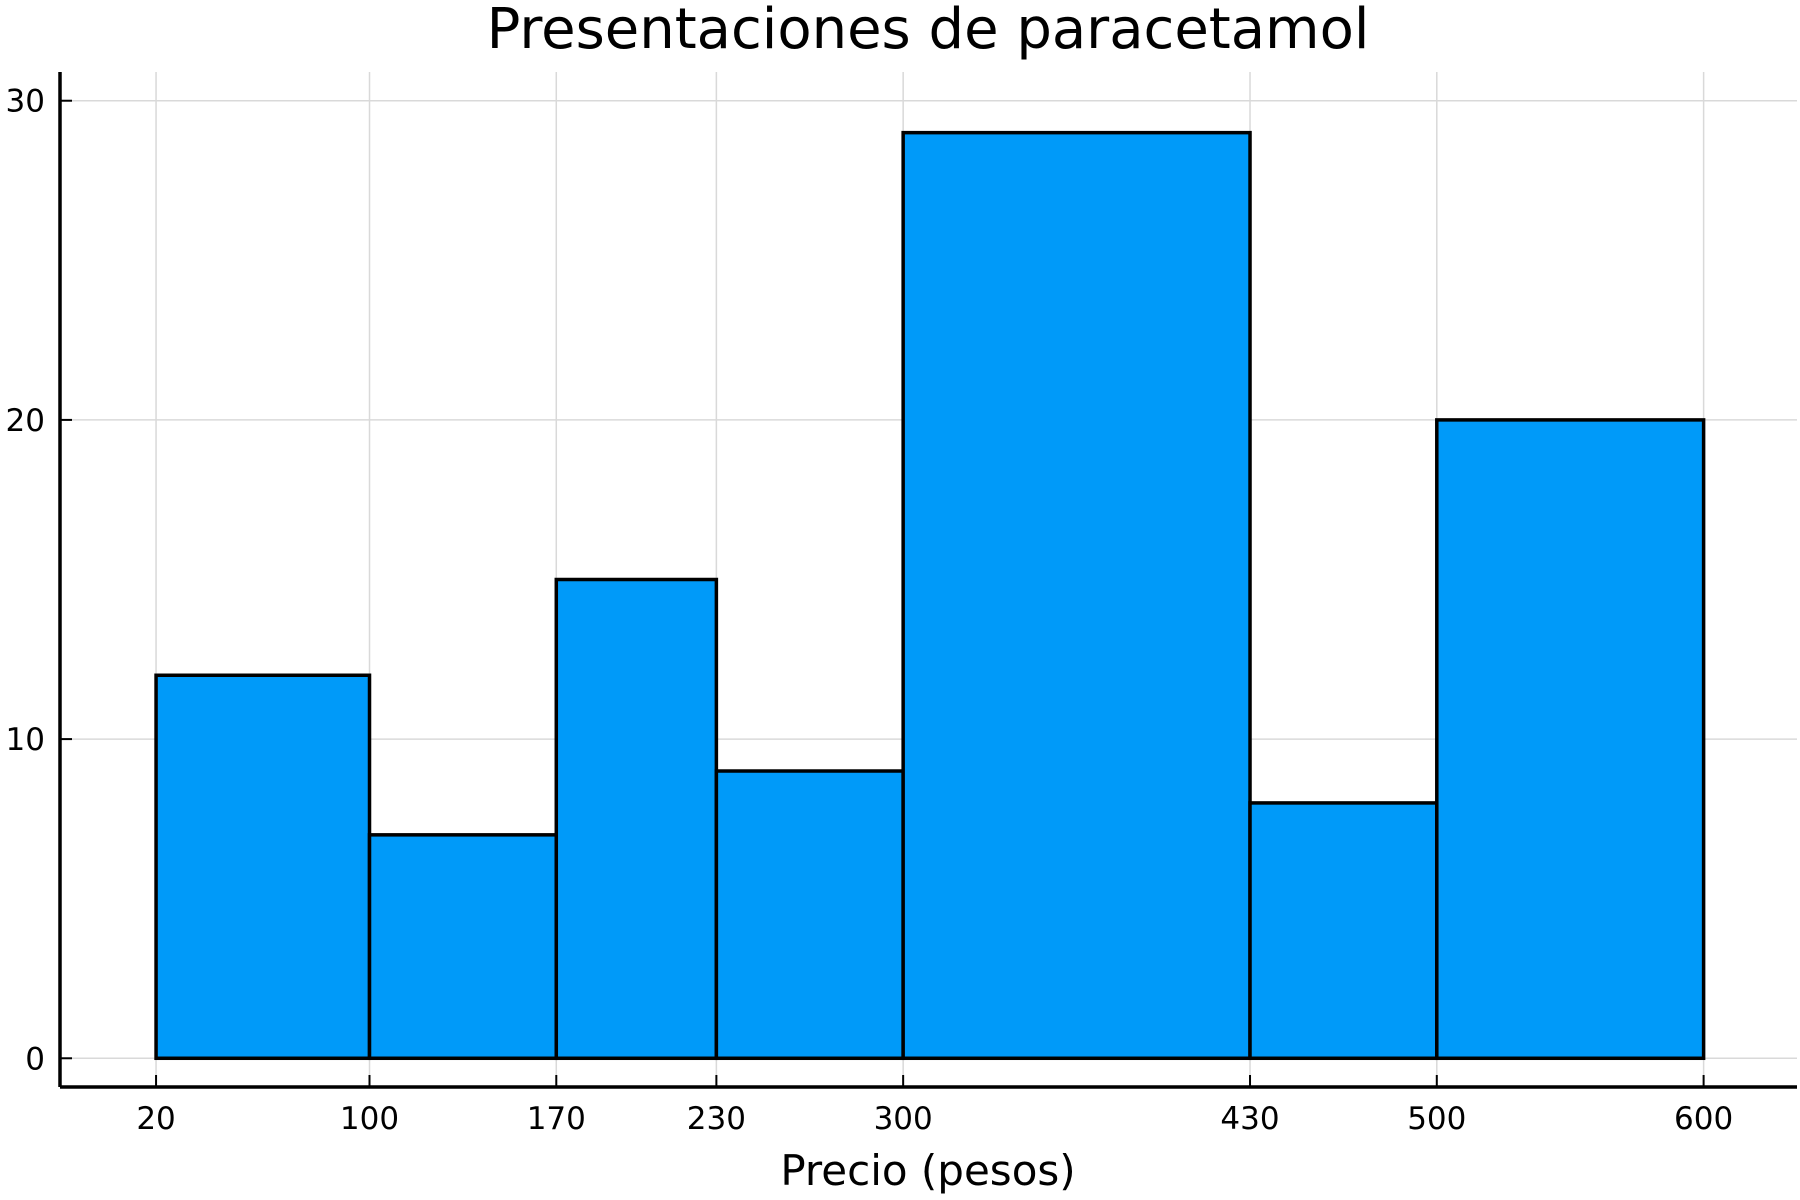  Describe the element at coordinates (25, 421) in the screenshot. I see `y-tick-label: 20` at that location.